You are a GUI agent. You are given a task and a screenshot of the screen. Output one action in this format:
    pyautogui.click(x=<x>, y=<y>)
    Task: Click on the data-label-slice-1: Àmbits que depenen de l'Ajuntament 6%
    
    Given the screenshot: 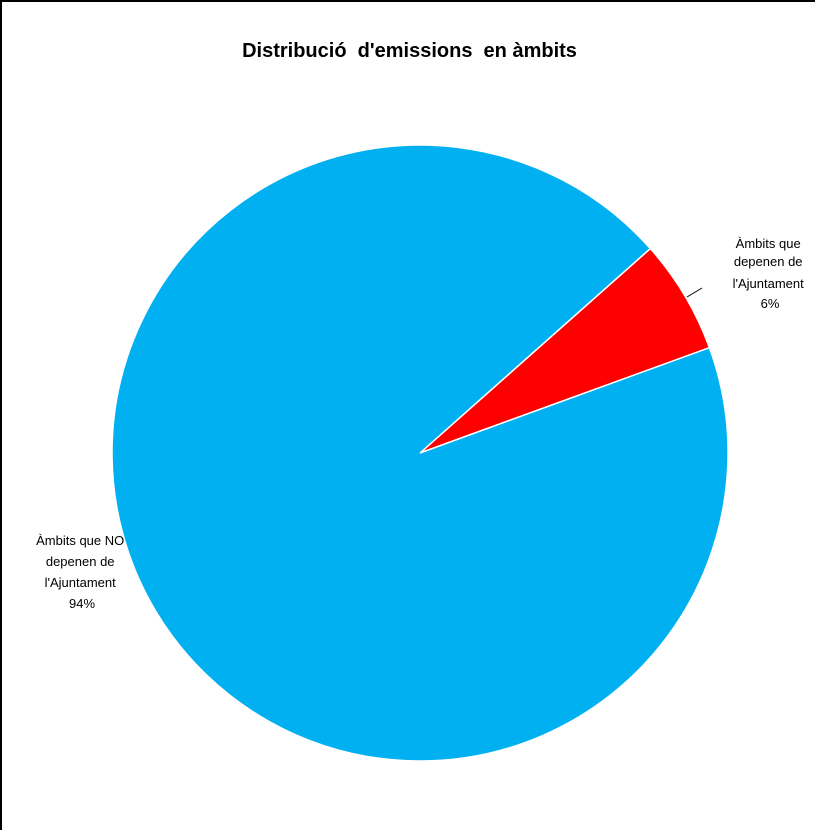 What is the action you would take?
    pyautogui.click(x=770, y=273)
    